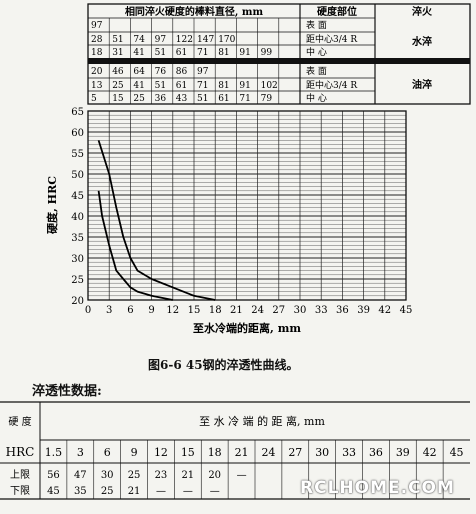 The height and width of the screenshot is (514, 476). I want to click on top-table-value: 122, so click(184, 40).